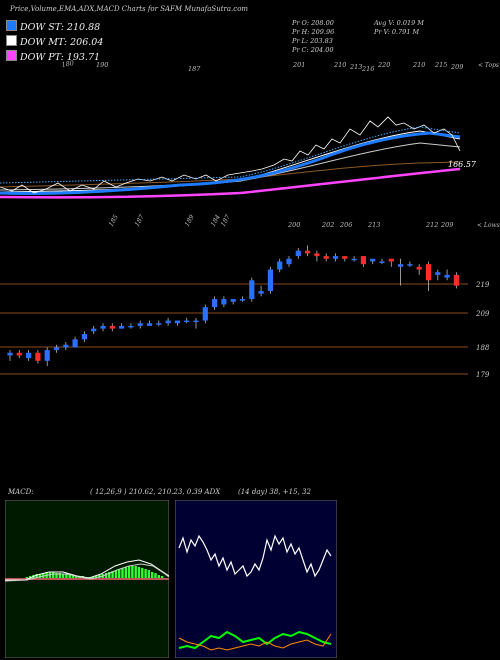 This screenshot has width=500, height=660. I want to click on st-swatch, so click(11, 25).